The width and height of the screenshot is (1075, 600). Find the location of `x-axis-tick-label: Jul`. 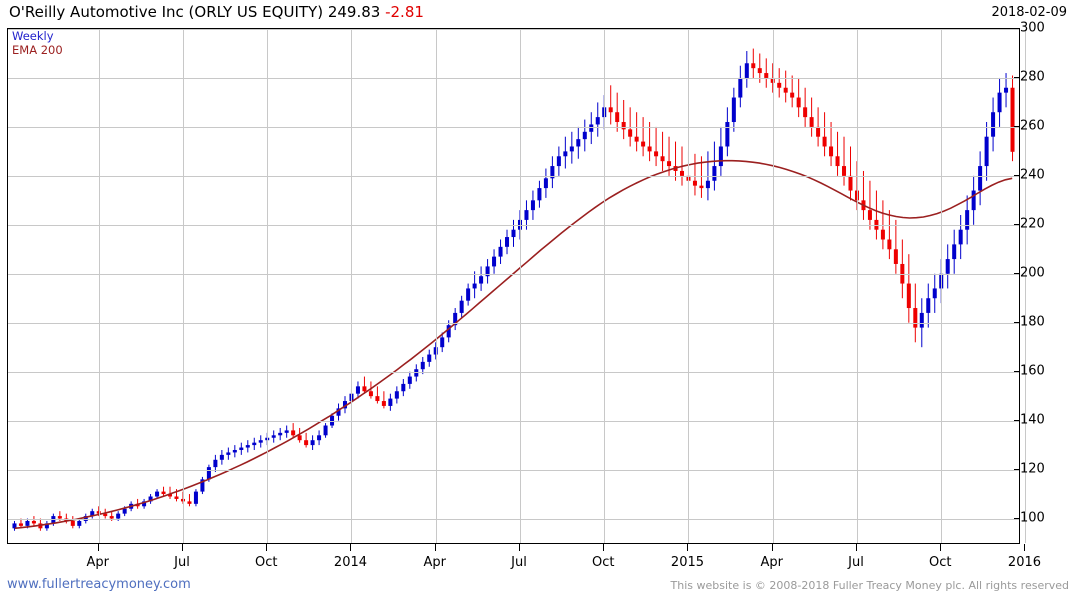

x-axis-tick-label: Jul is located at coordinates (182, 562).